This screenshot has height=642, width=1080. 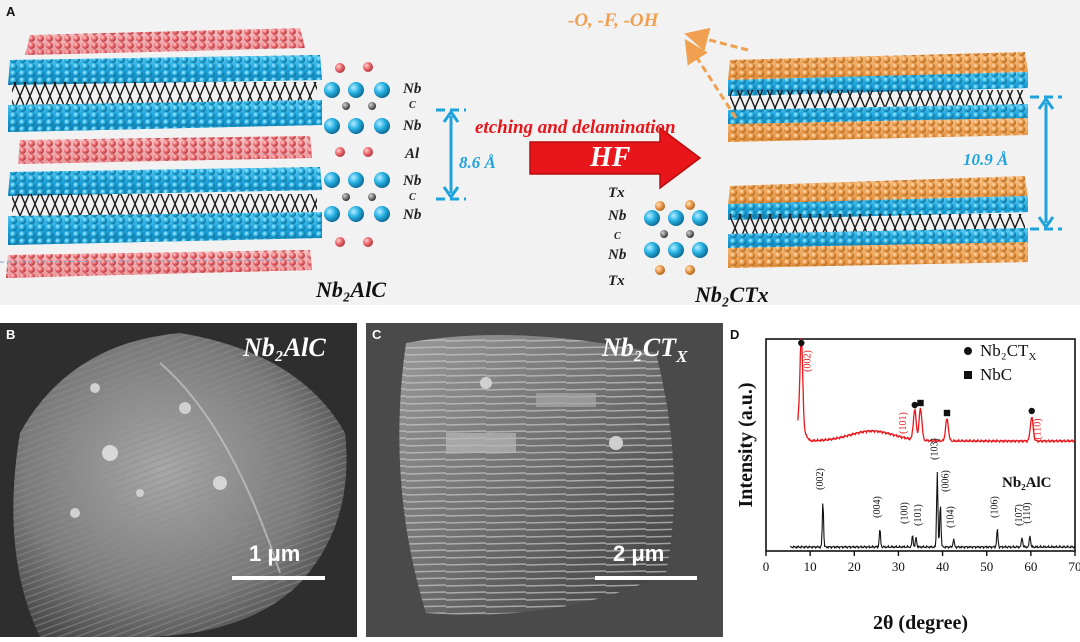 I want to click on scale-bar-b, so click(x=278, y=578).